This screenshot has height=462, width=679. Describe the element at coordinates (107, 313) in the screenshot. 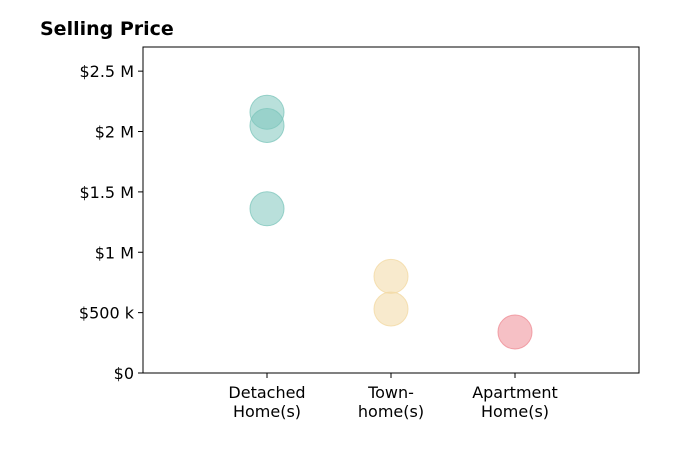

I see `y-tick-label: $500 k` at that location.